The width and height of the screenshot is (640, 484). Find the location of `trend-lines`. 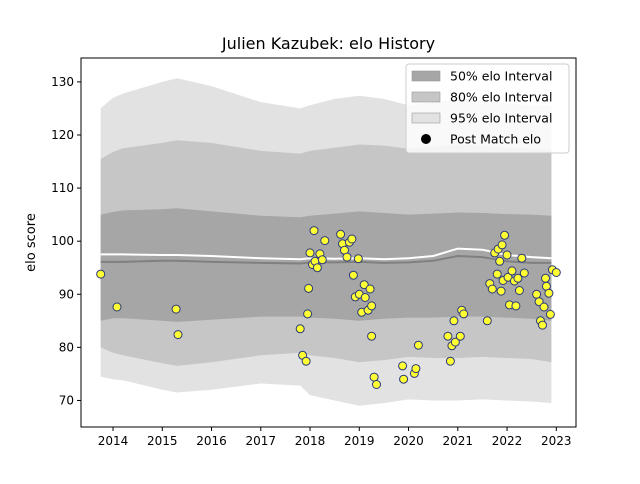

trend-lines is located at coordinates (326, 256).